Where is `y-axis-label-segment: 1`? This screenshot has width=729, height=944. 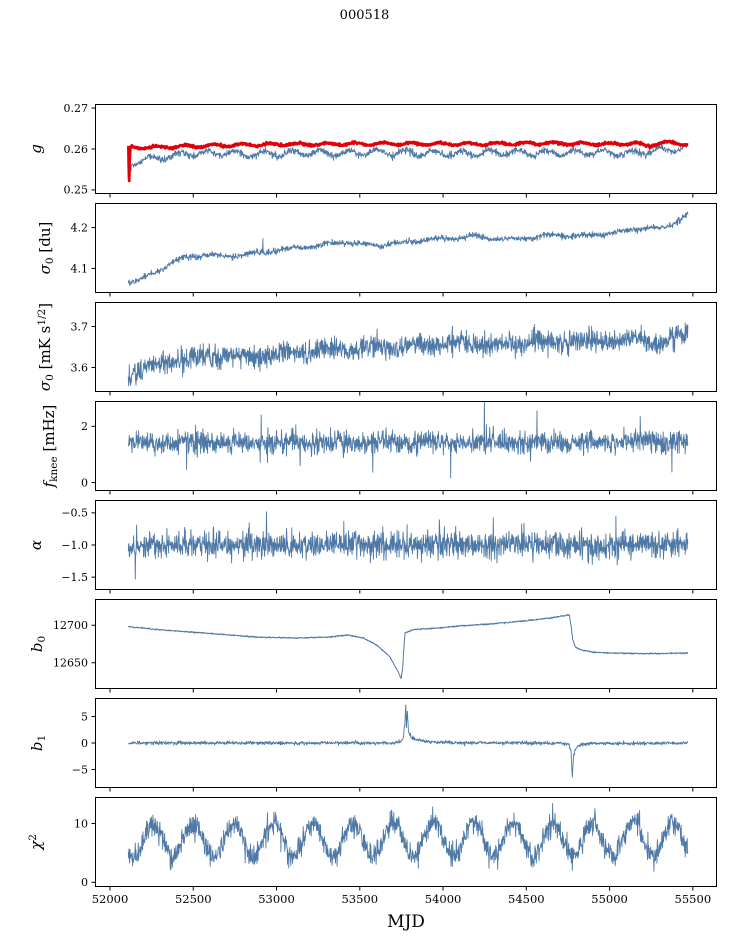
y-axis-label-segment: 1 is located at coordinates (42, 738).